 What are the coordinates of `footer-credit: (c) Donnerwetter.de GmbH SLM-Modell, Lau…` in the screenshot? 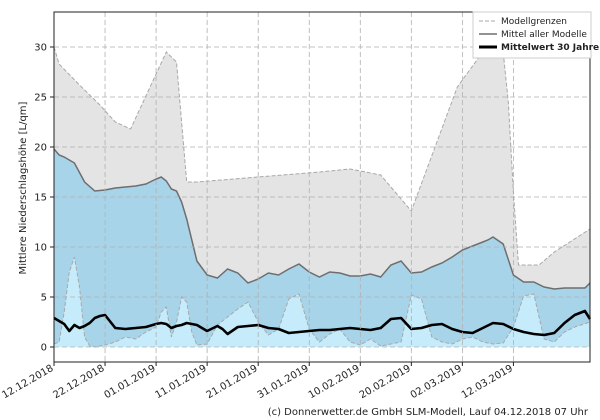 It's located at (428, 412).